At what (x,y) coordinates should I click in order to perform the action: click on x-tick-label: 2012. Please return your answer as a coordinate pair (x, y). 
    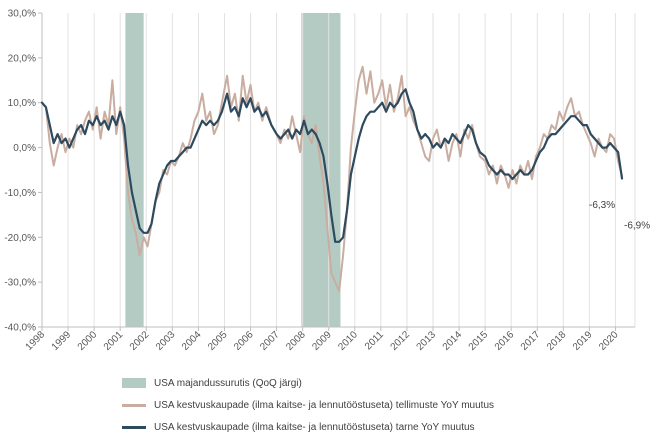
    Looking at the image, I should click on (401, 341).